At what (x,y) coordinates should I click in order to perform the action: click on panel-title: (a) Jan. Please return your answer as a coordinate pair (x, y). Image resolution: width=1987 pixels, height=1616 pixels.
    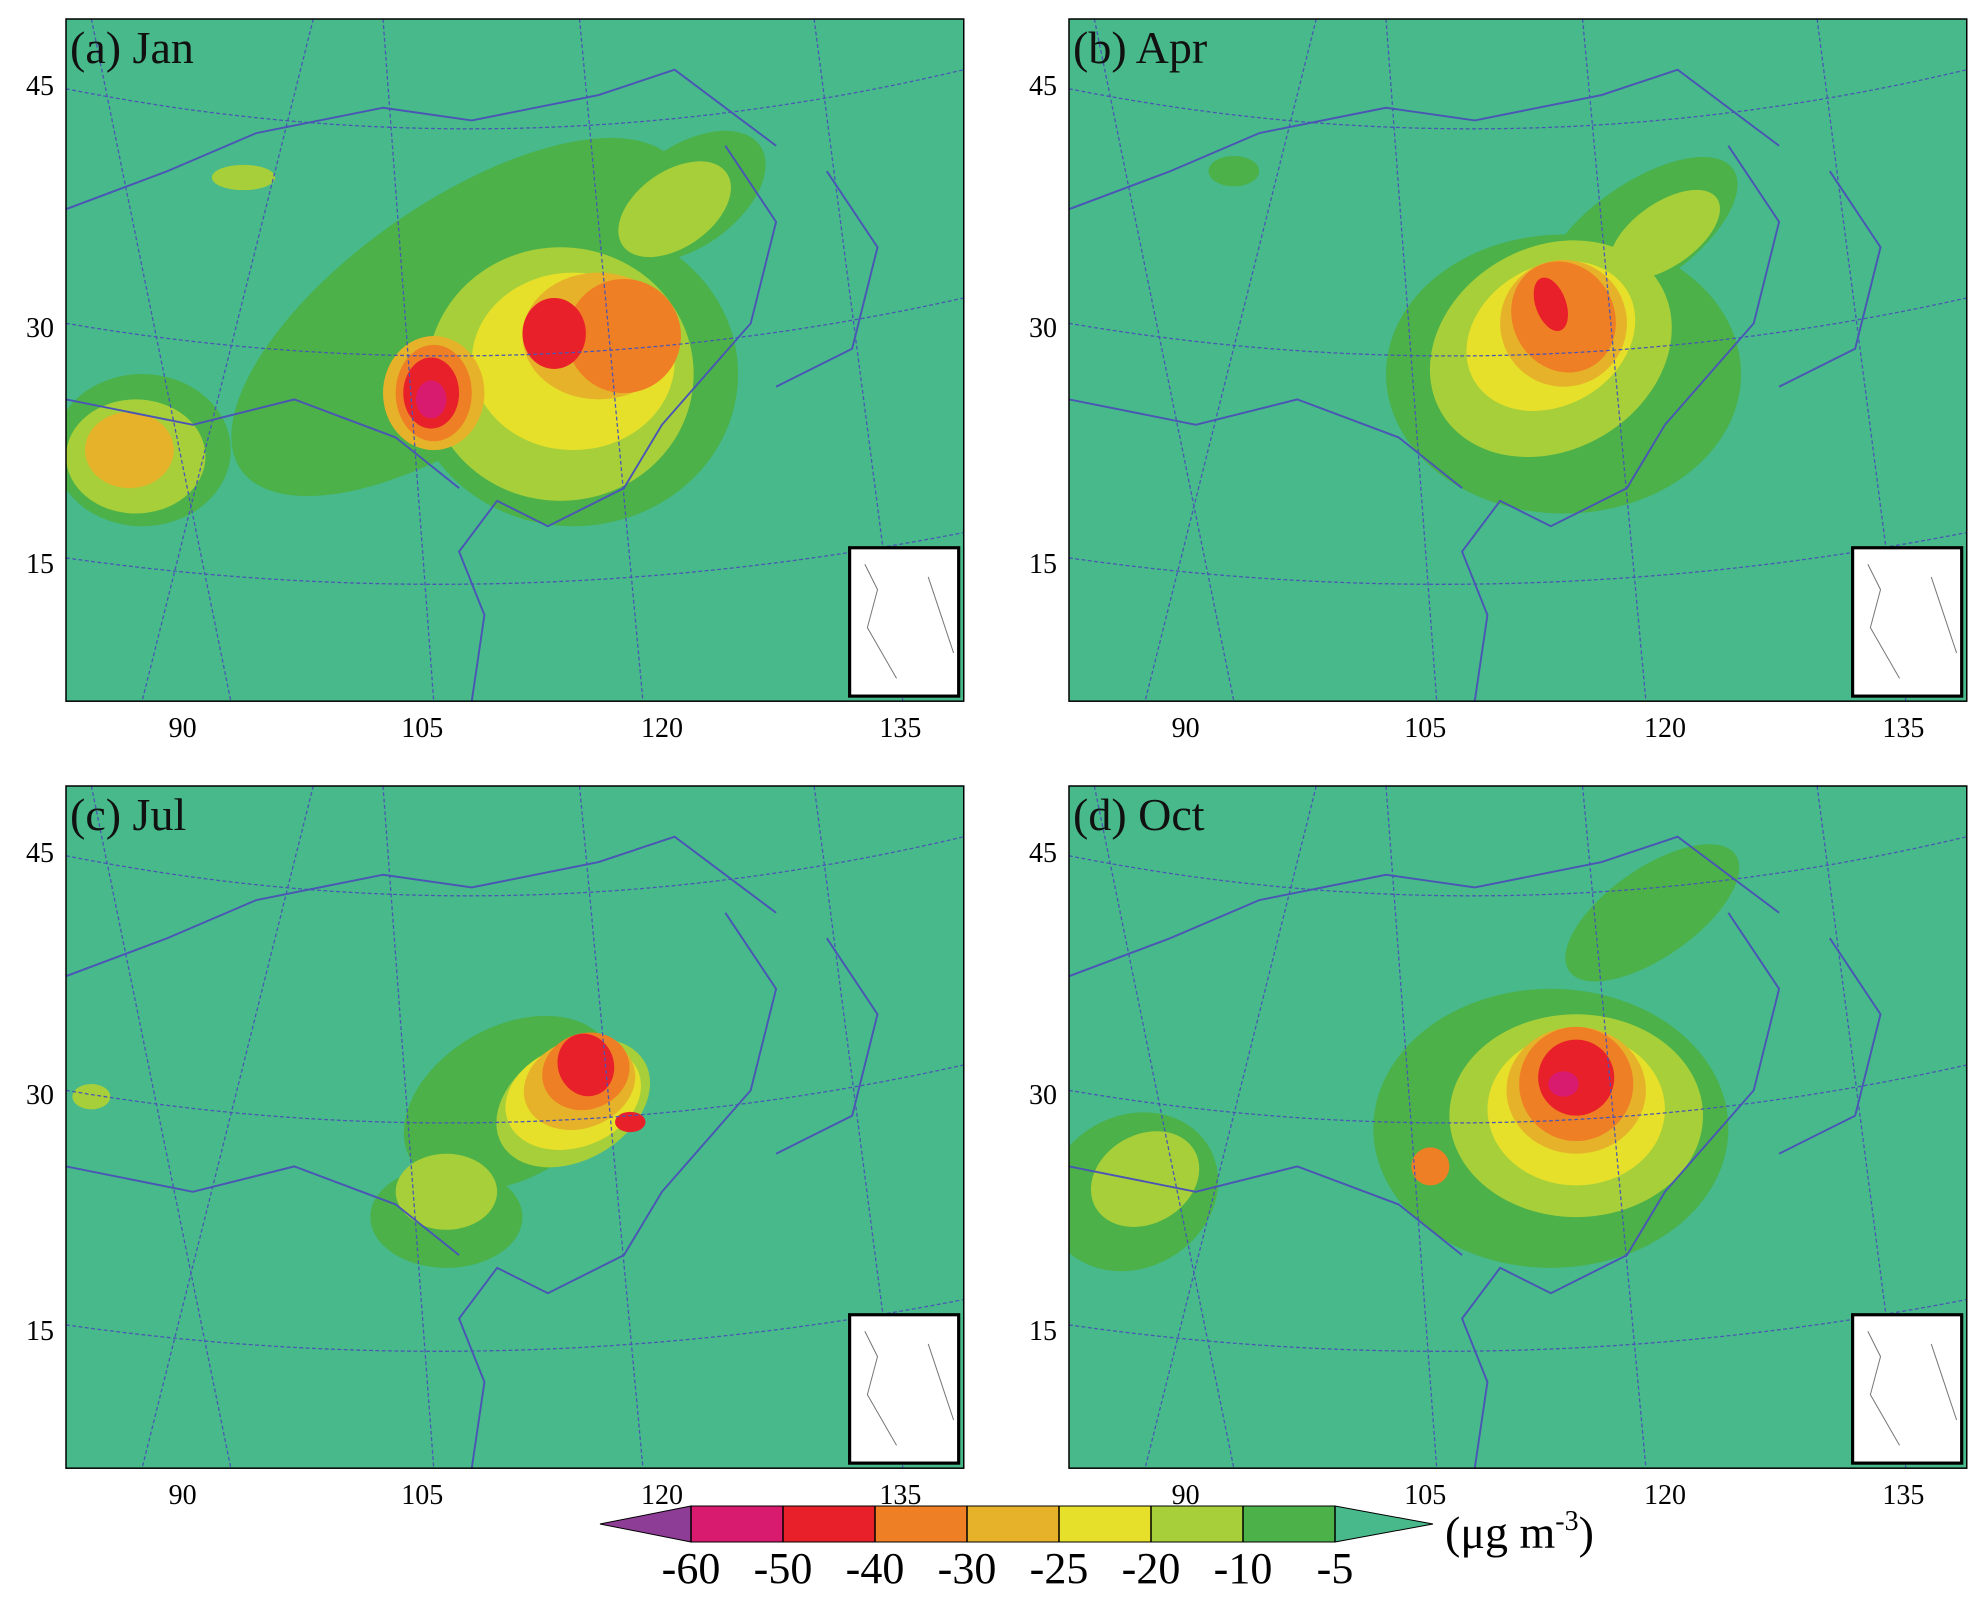
    Looking at the image, I should click on (132, 47).